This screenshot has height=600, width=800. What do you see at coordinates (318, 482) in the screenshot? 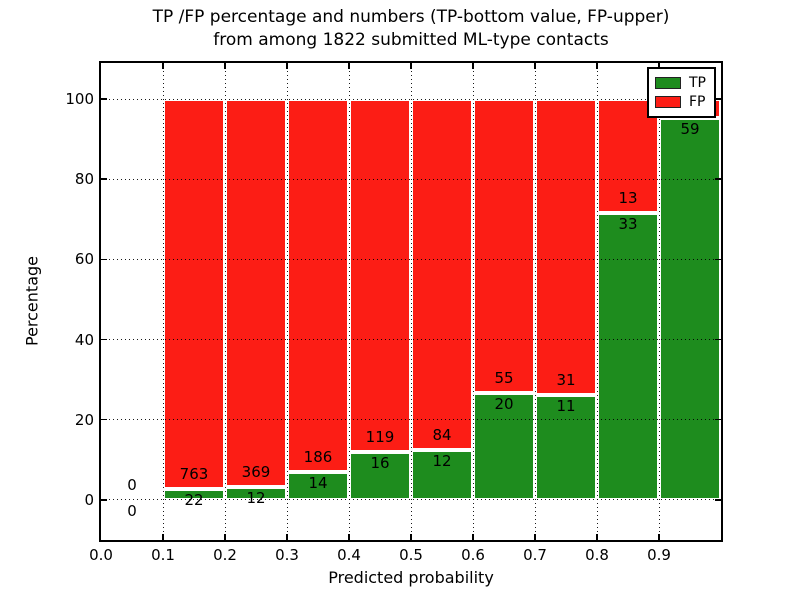
I see `tp-count-label: 14` at bounding box center [318, 482].